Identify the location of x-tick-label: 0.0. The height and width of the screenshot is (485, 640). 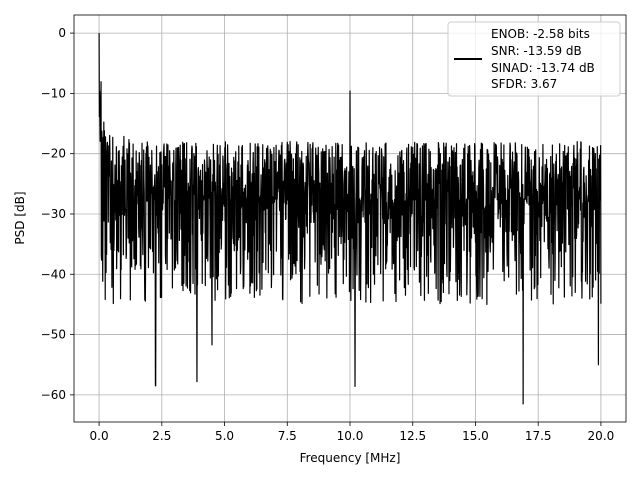
(99, 436).